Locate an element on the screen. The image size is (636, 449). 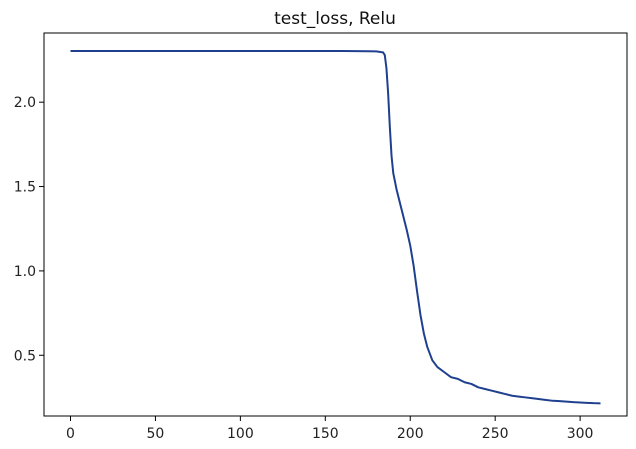
x-tick-label: 0 is located at coordinates (70, 434).